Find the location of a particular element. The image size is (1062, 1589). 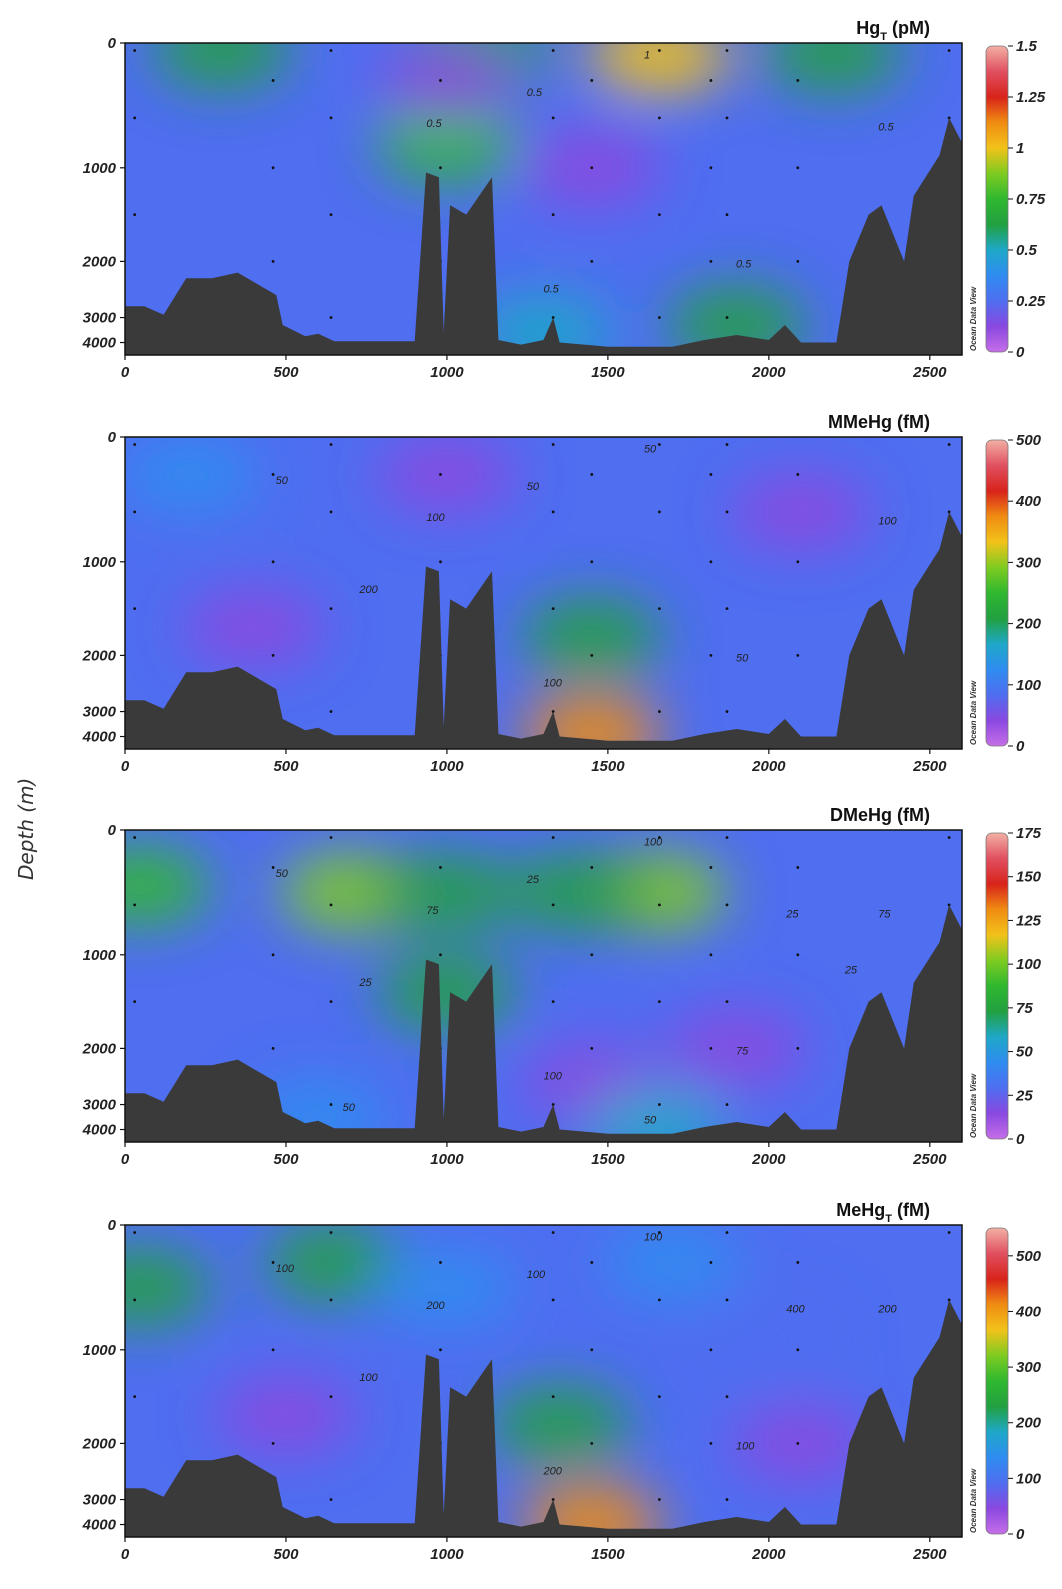

contour-label: 25 is located at coordinates (533, 880).